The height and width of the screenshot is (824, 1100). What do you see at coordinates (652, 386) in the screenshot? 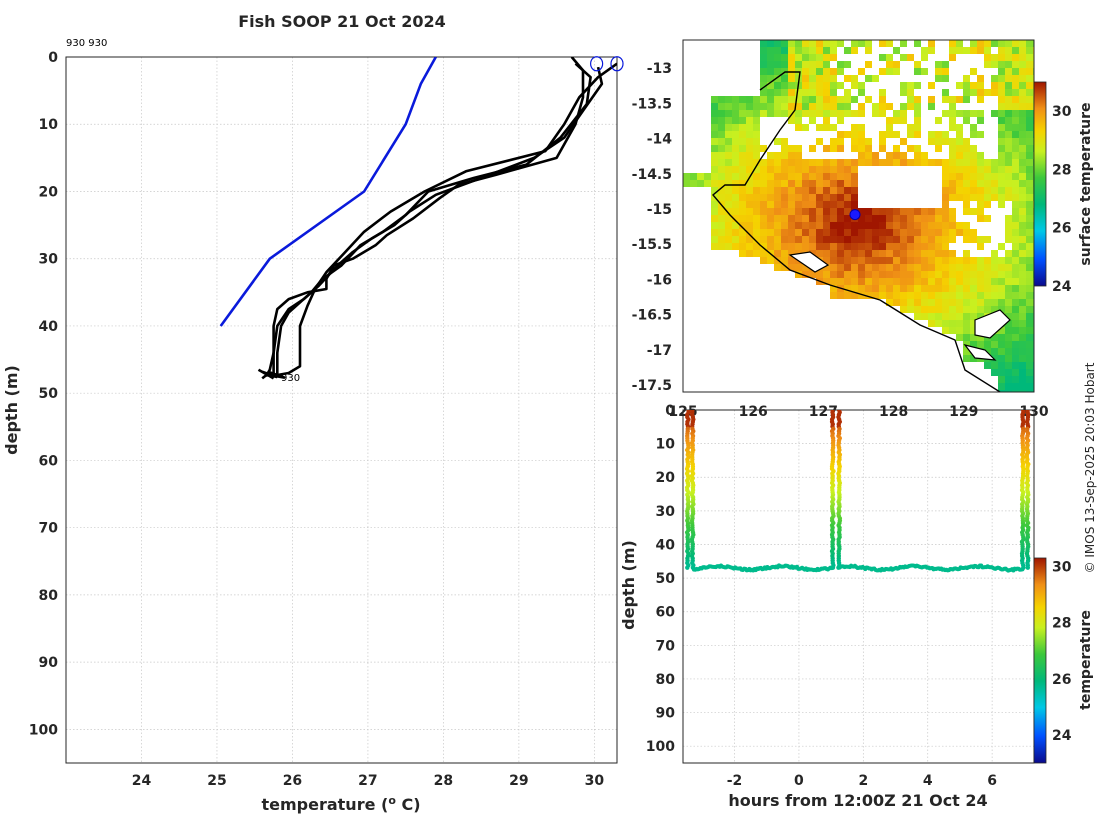
I see `map-y-tick-m17_5: -17.5` at bounding box center [652, 386].